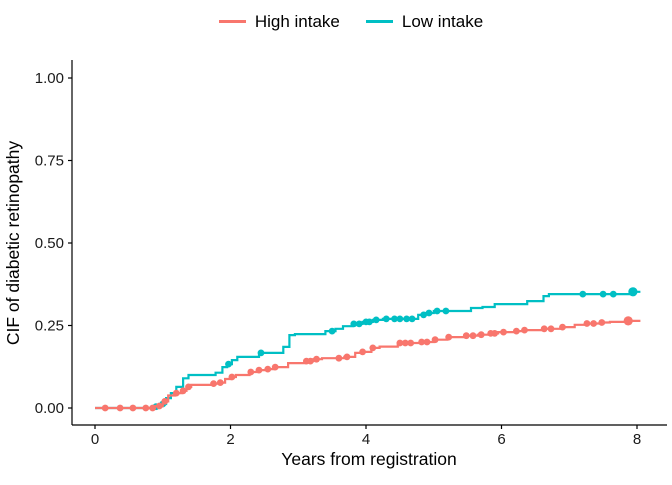  Describe the element at coordinates (368, 459) in the screenshot. I see `x-axis-title: Years from registration` at that location.